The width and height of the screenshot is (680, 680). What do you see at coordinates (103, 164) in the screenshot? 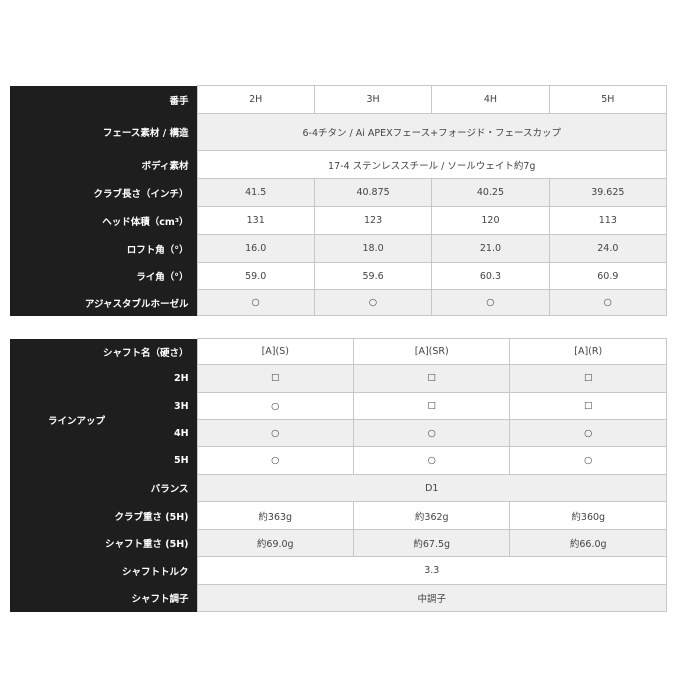
I see `label-body: ボディ素材` at bounding box center [103, 164].